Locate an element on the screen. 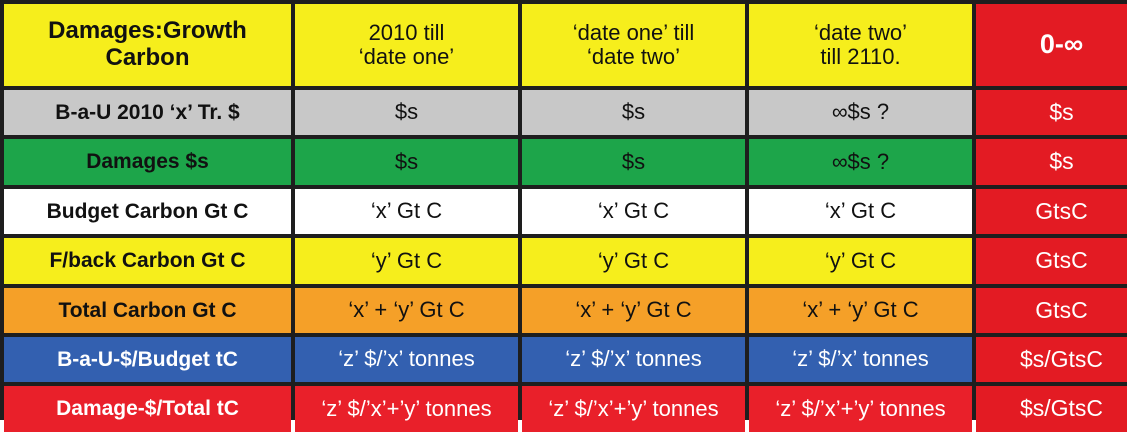 The width and height of the screenshot is (1127, 432). row-label-total-carbon: Total Carbon Gt C is located at coordinates (147, 310).